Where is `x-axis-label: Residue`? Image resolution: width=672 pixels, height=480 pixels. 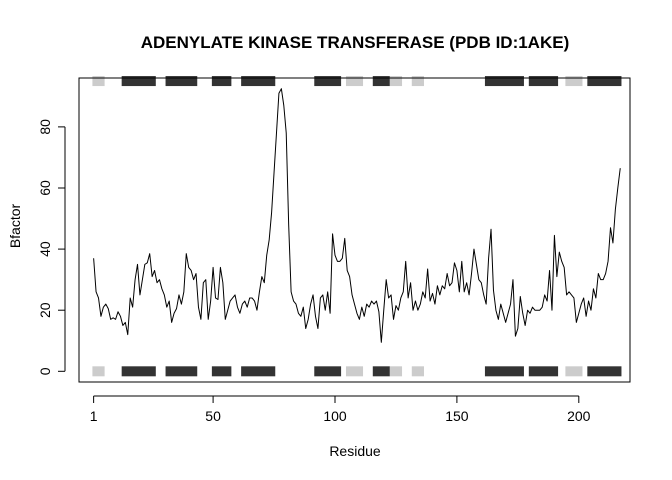
x-axis-label: Residue is located at coordinates (355, 451).